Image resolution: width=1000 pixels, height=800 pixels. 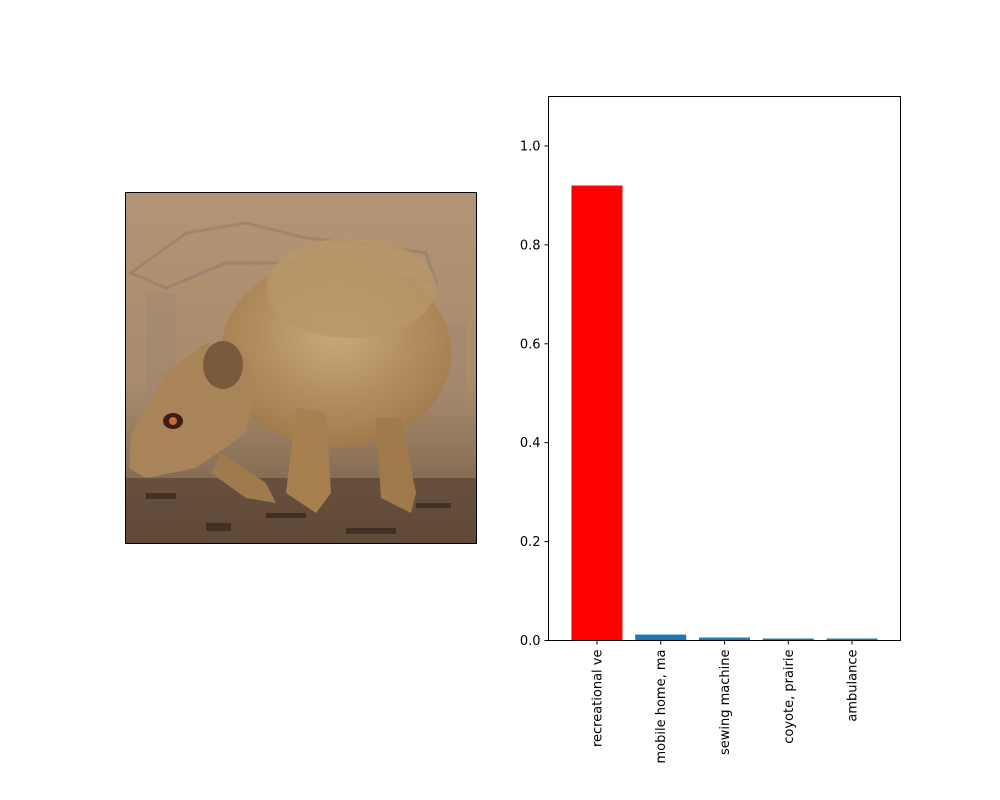 What do you see at coordinates (725, 703) in the screenshot?
I see `x-tick-label: sewing machine` at bounding box center [725, 703].